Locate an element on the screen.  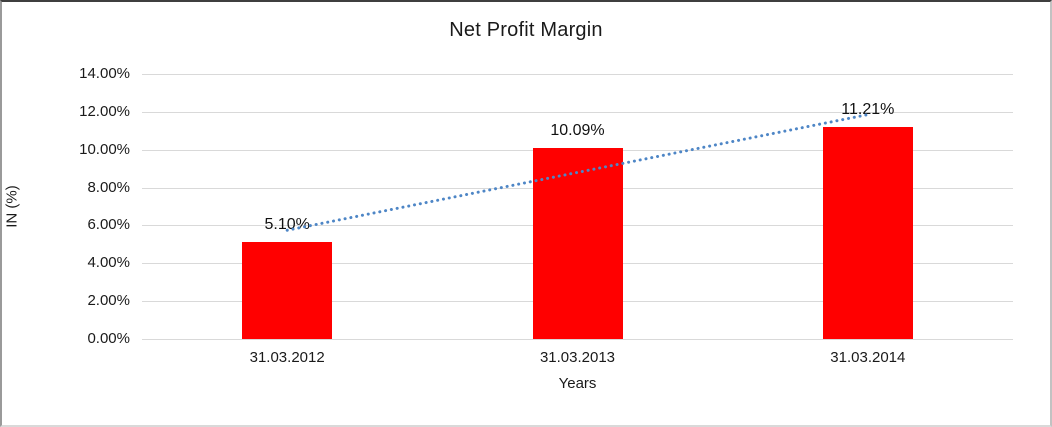
y-tick-label: 2.00% is located at coordinates (108, 301).